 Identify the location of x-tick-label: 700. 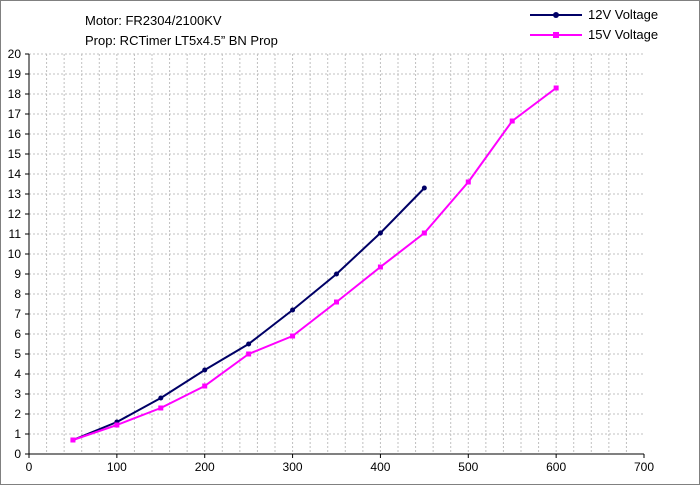
(644, 467).